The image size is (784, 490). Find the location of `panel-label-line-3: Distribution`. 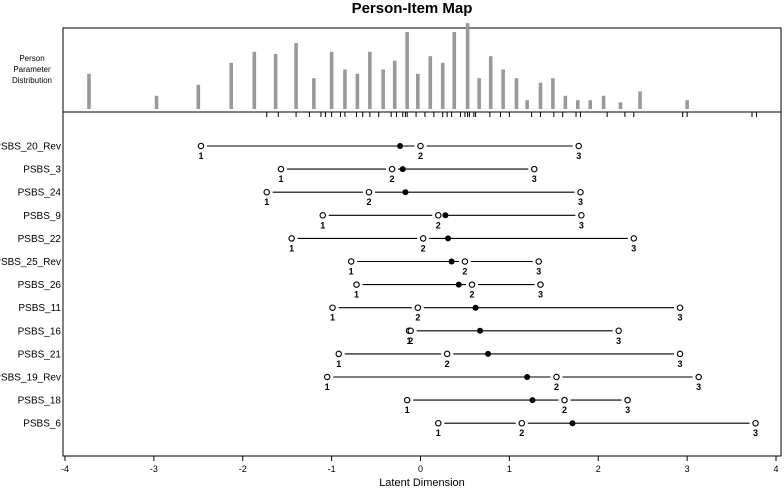

panel-label-line-3: Distribution is located at coordinates (32, 80).